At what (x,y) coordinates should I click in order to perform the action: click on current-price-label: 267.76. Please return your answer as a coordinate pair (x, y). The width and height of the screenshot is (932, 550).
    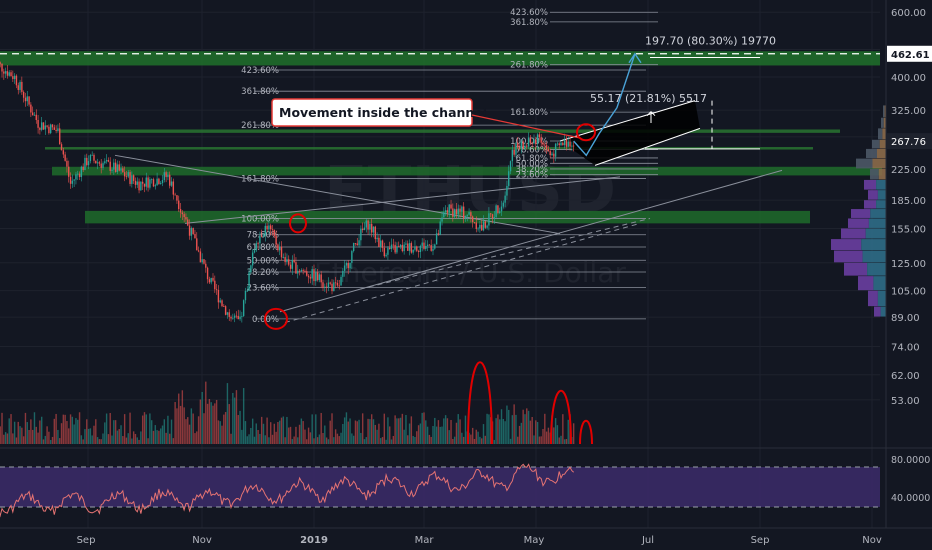
    Looking at the image, I should click on (908, 142).